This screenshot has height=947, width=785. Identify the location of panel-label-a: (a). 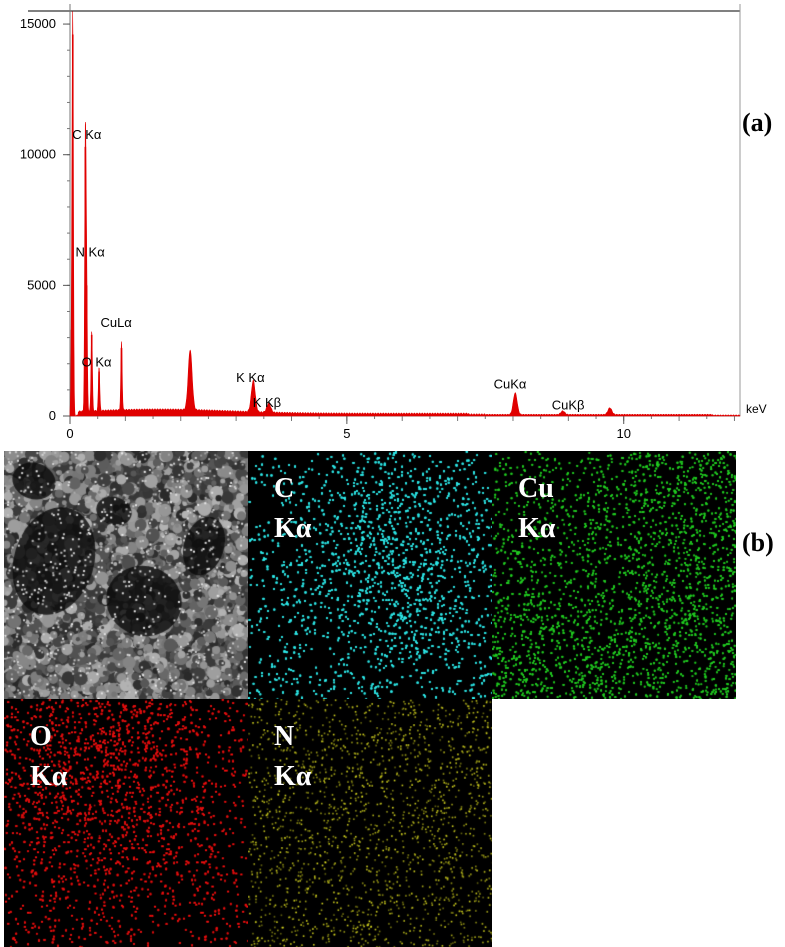
(757, 122).